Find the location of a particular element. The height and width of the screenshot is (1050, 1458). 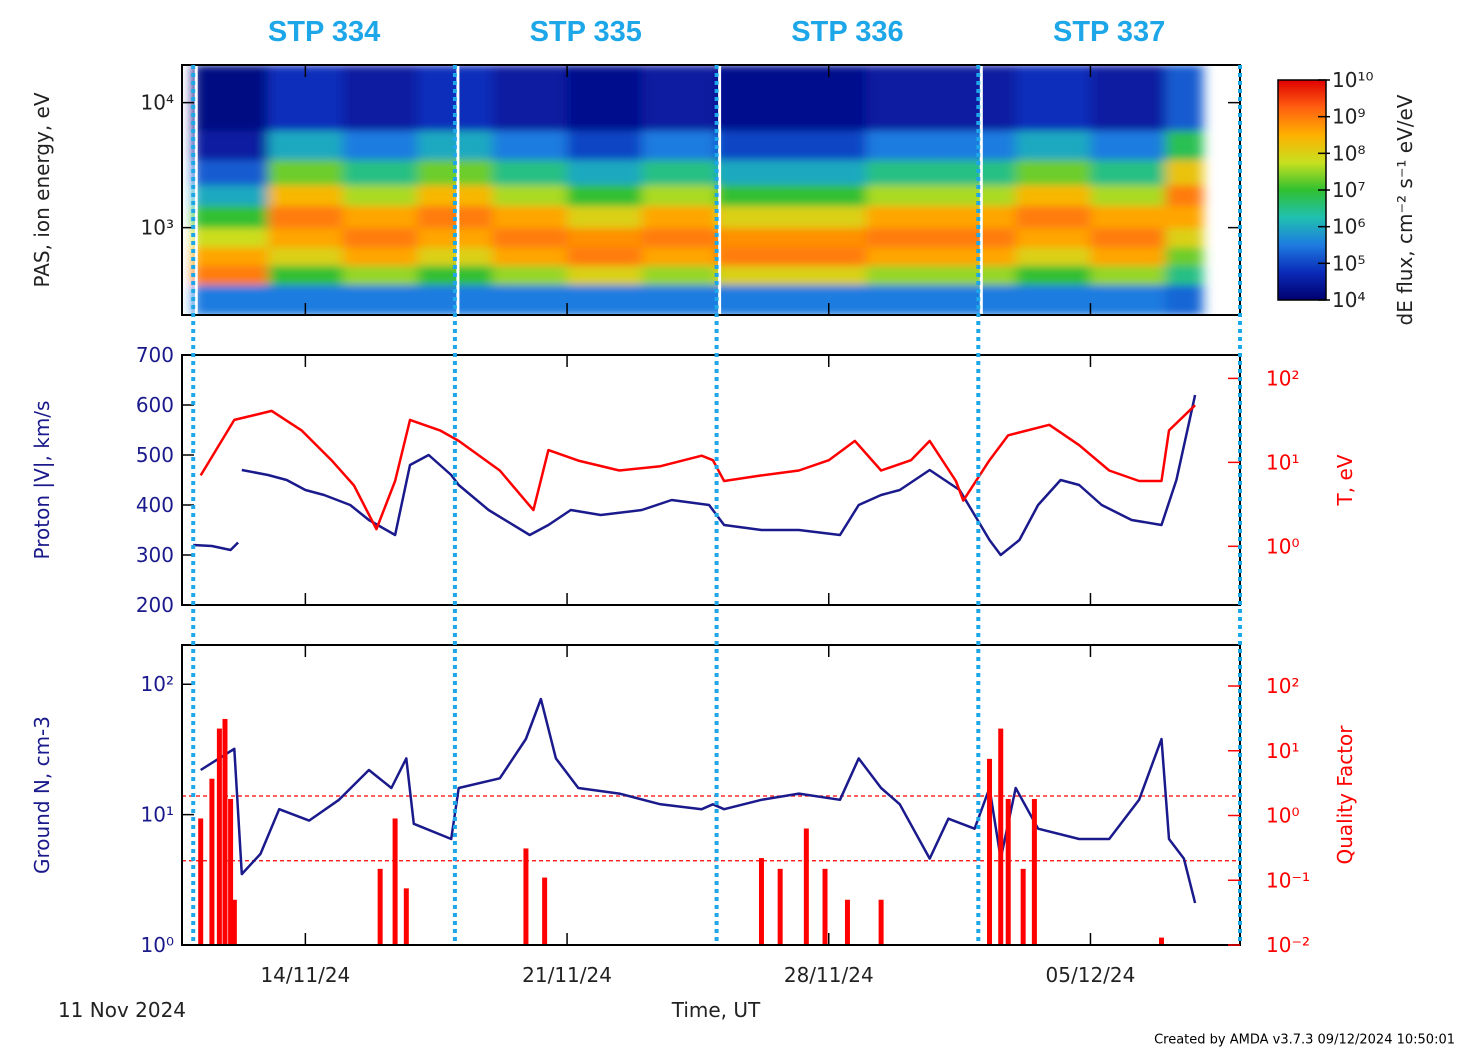

y2-tick-label: 10¹ is located at coordinates (1282, 751).